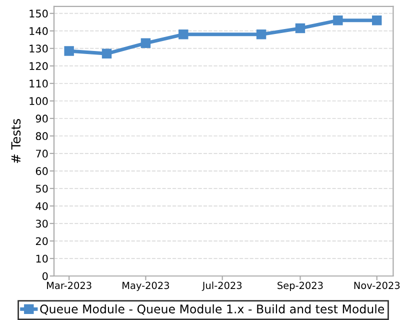 Image resolution: width=400 pixels, height=320 pixels. I want to click on y-tick-label: 40, so click(42, 206).